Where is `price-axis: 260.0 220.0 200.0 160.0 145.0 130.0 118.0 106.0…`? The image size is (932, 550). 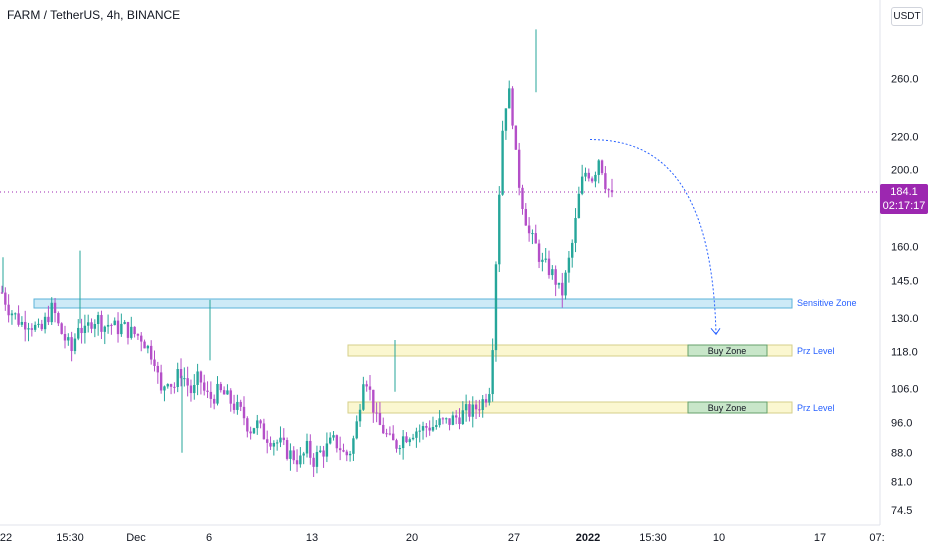 price-axis: 260.0 220.0 200.0 160.0 145.0 130.0 118.0 106.0… is located at coordinates (905, 295).